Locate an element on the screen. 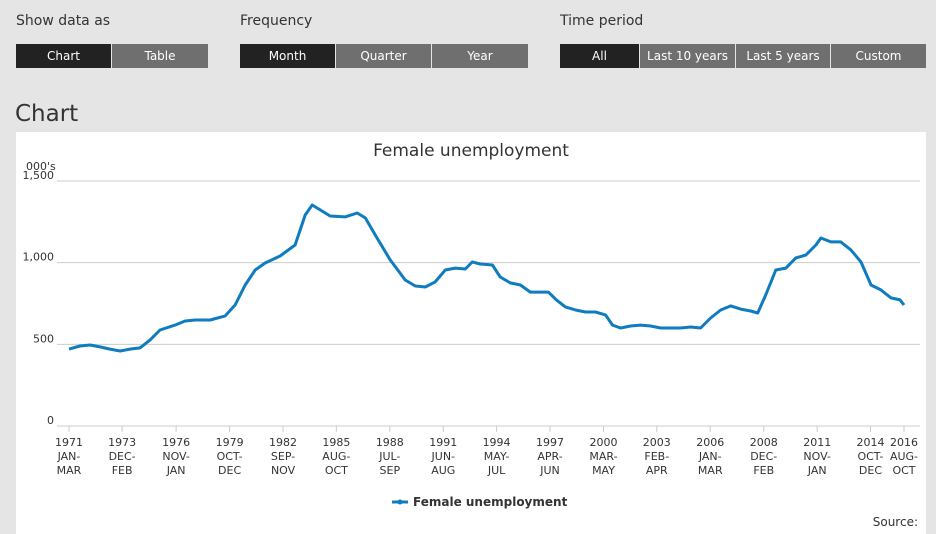 This screenshot has height=534, width=936. x-tick-label: 2006 JAN-MAR is located at coordinates (710, 456).